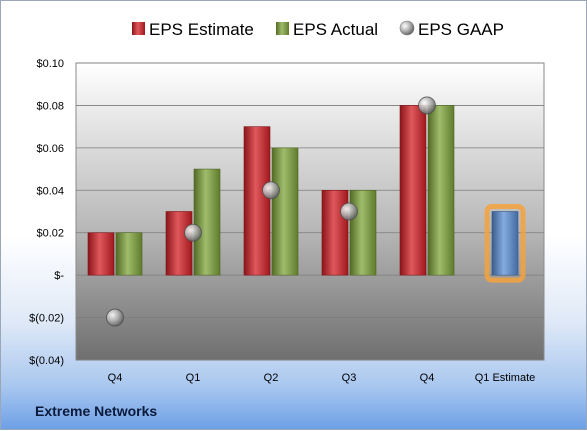 The height and width of the screenshot is (431, 587). I want to click on legend-label: EPS GAAP, so click(461, 29).